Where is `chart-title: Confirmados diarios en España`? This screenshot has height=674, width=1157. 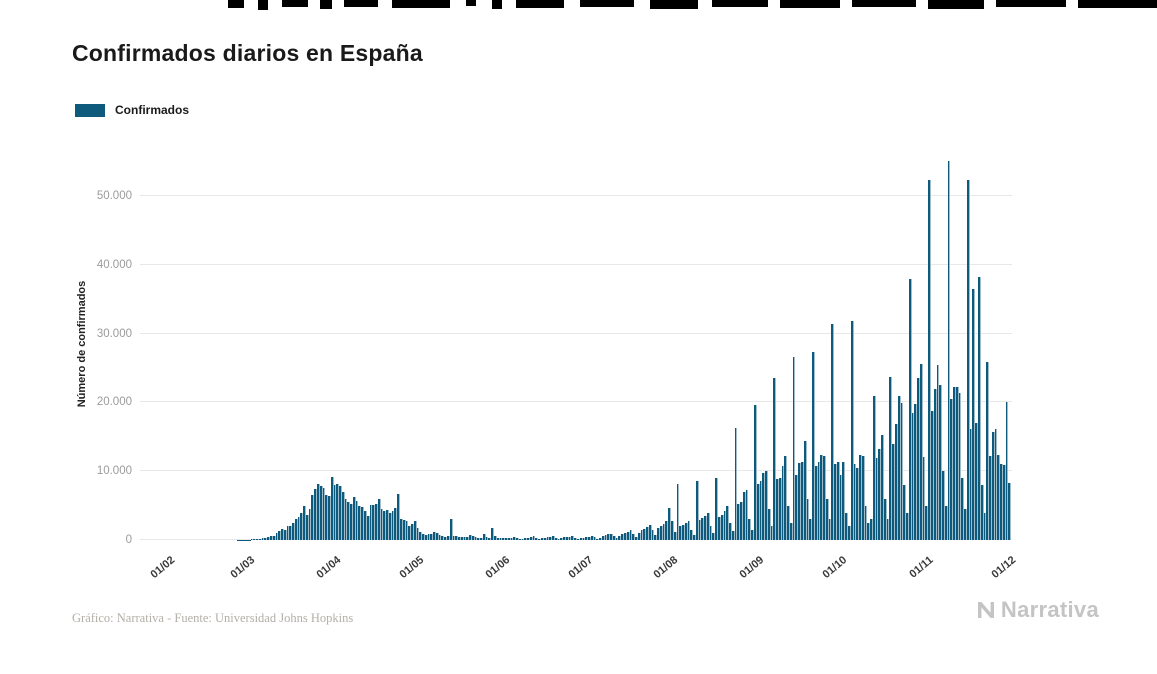 chart-title: Confirmados diarios en España is located at coordinates (247, 53).